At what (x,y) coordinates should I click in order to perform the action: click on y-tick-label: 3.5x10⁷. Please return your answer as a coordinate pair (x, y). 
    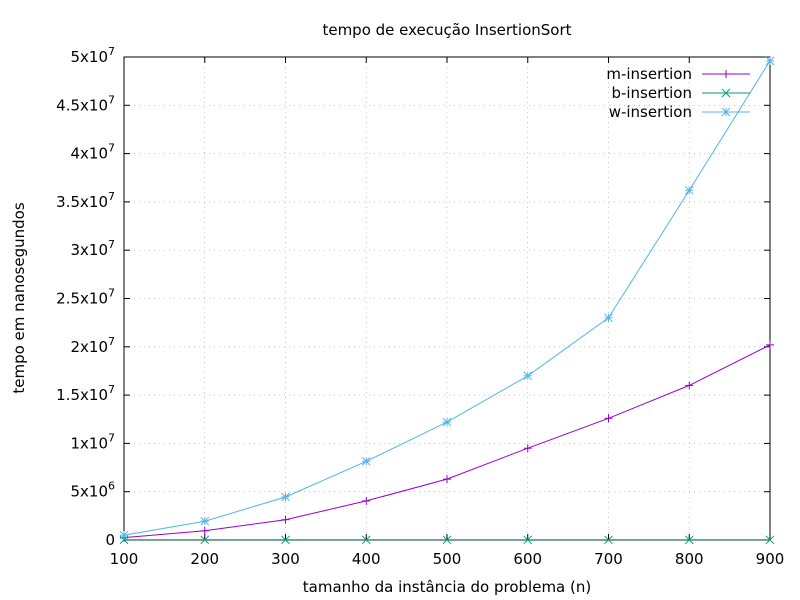
    Looking at the image, I should click on (85, 200).